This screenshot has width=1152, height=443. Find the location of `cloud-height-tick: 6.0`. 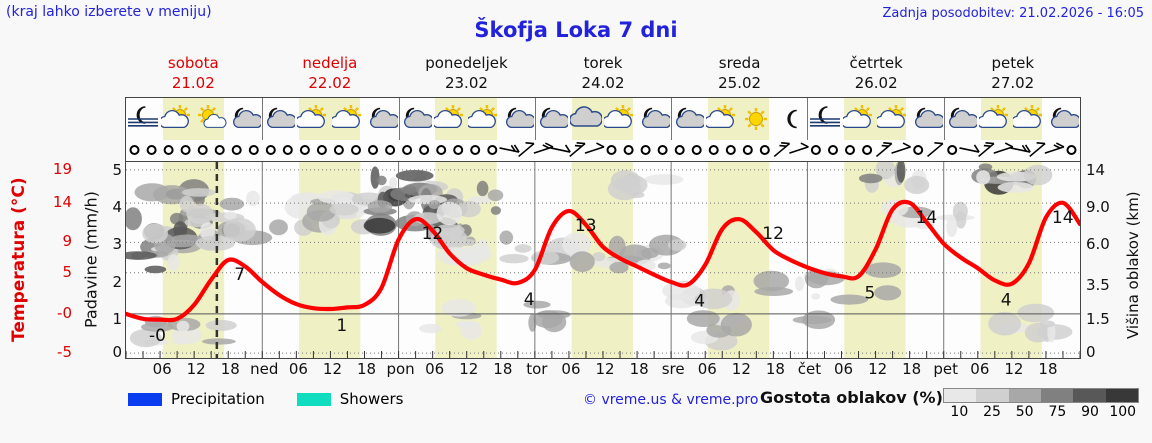

cloud-height-tick: 6.0 is located at coordinates (1098, 244).